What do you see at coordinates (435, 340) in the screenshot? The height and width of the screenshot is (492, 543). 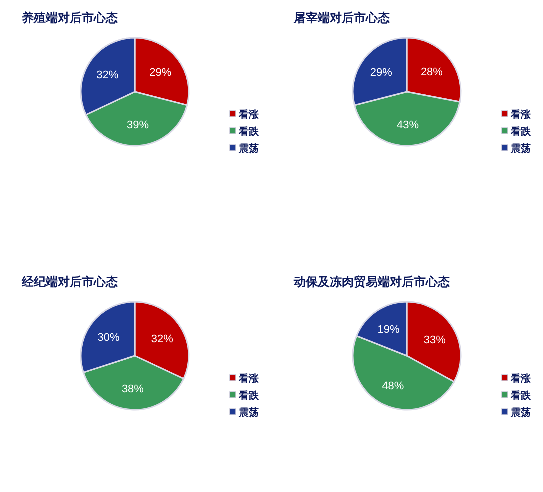 I see `data-label: 33%` at bounding box center [435, 340].